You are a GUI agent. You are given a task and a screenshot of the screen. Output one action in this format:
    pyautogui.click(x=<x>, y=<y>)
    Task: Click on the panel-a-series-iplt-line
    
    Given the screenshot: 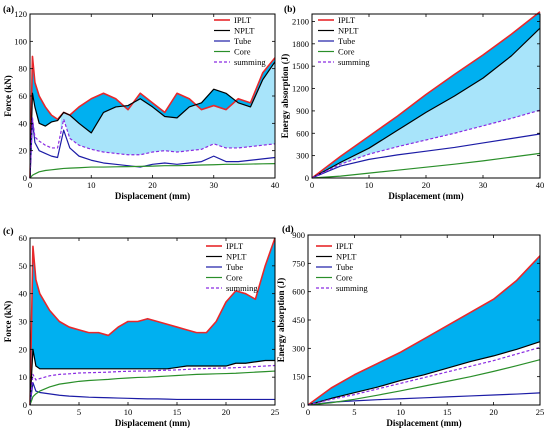 What is the action you would take?
    pyautogui.click(x=152, y=117)
    